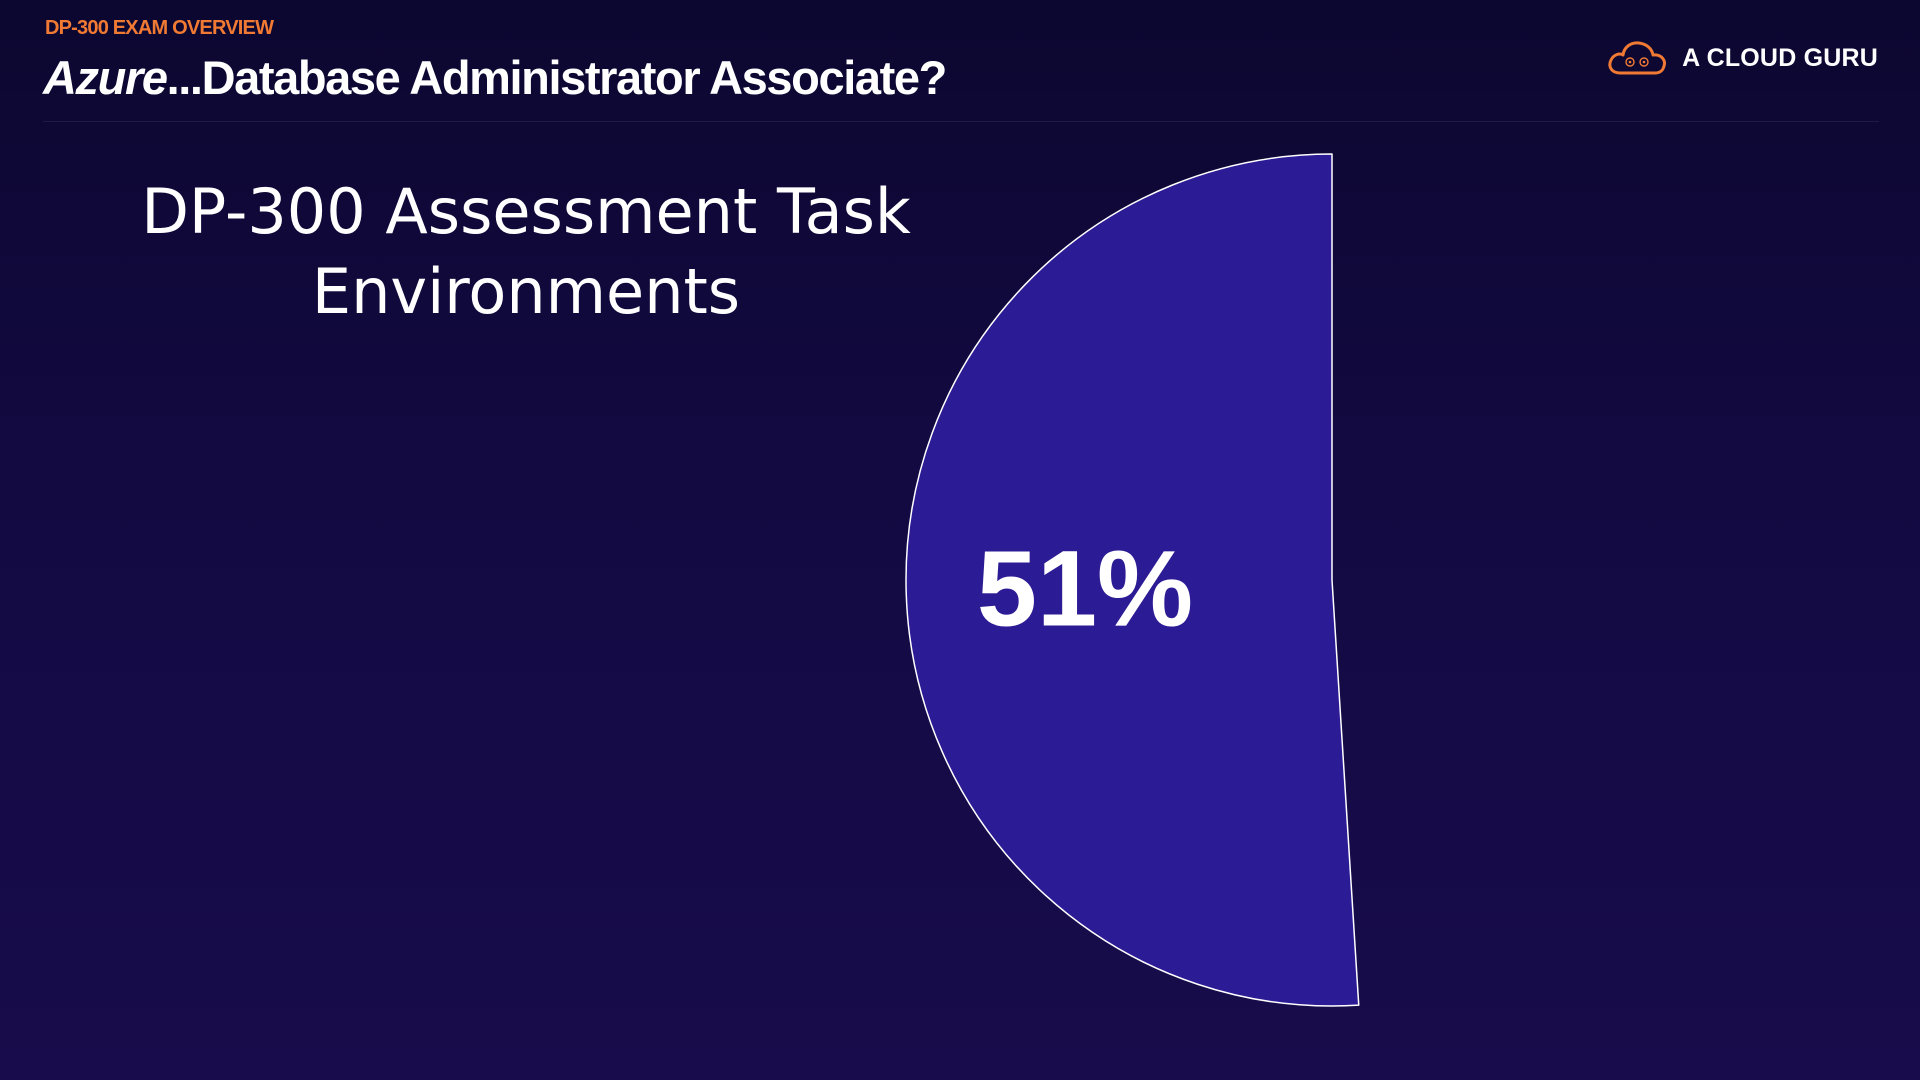 Image resolution: width=1920 pixels, height=1080 pixels. I want to click on slide-title-italic: Azure, so click(105, 77).